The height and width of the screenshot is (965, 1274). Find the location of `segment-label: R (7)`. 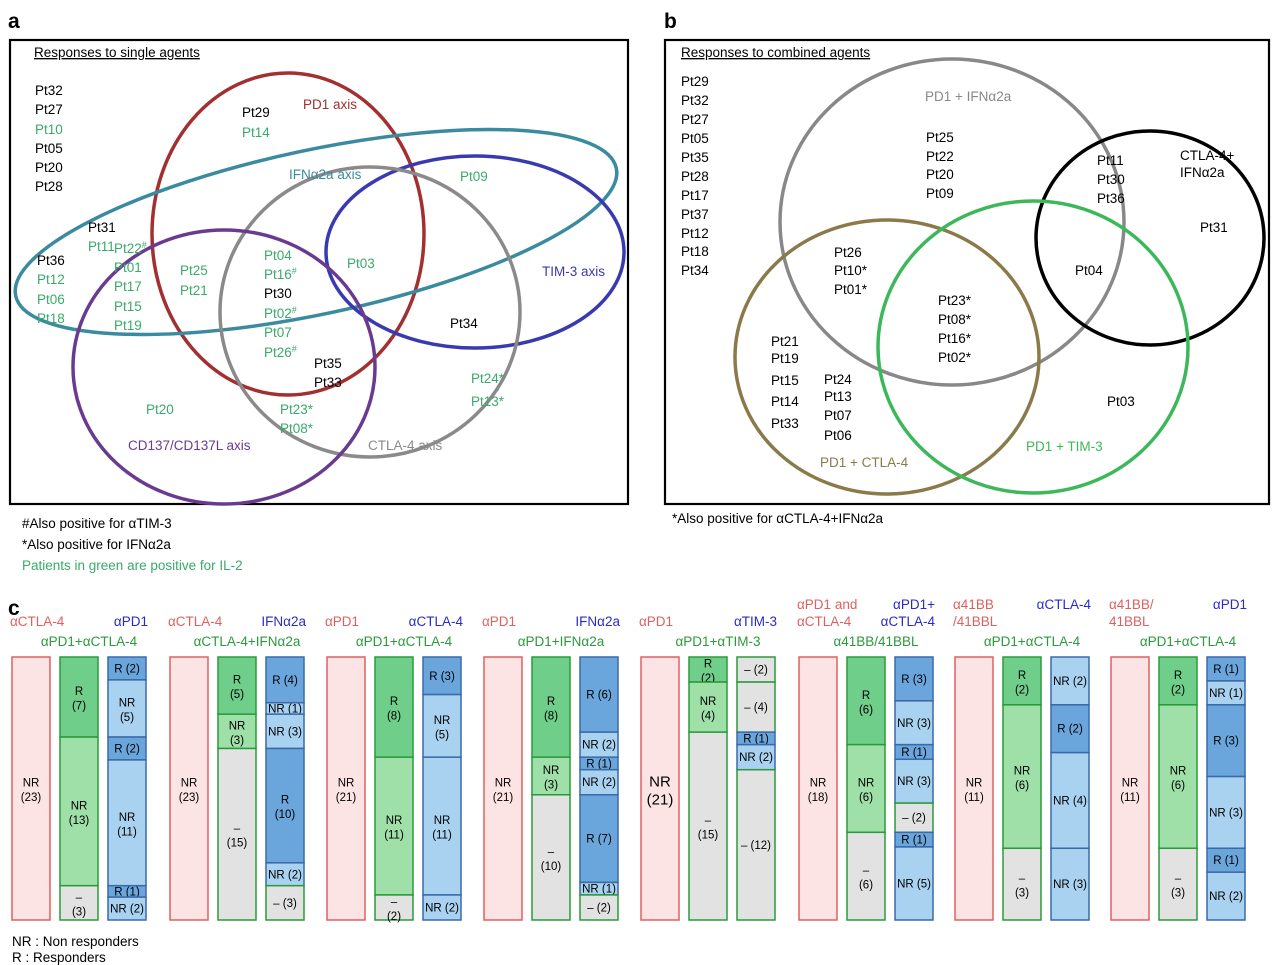

segment-label: R (7) is located at coordinates (599, 840).